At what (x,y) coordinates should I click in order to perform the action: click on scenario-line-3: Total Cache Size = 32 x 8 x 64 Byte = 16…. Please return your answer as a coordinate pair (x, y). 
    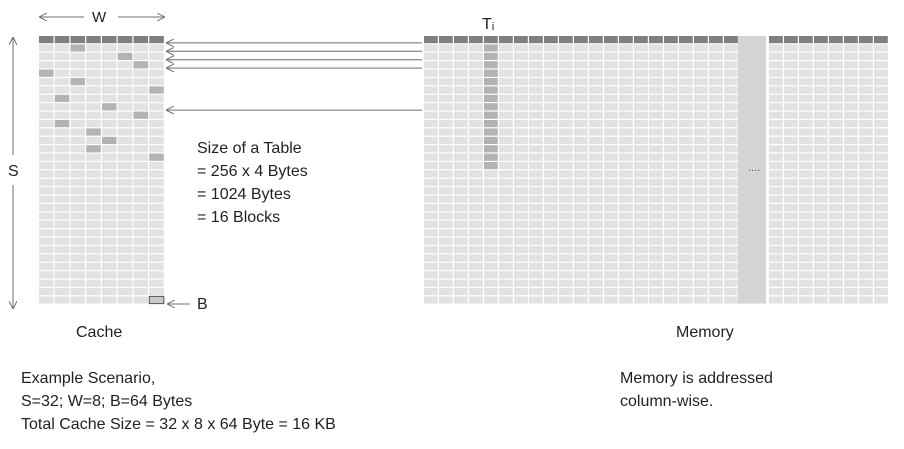
    Looking at the image, I should click on (178, 424).